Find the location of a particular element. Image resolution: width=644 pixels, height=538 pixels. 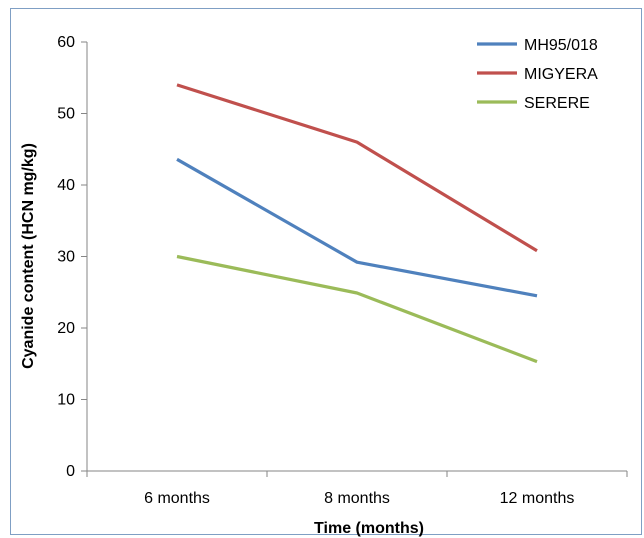

series-line-serere is located at coordinates (357, 309).